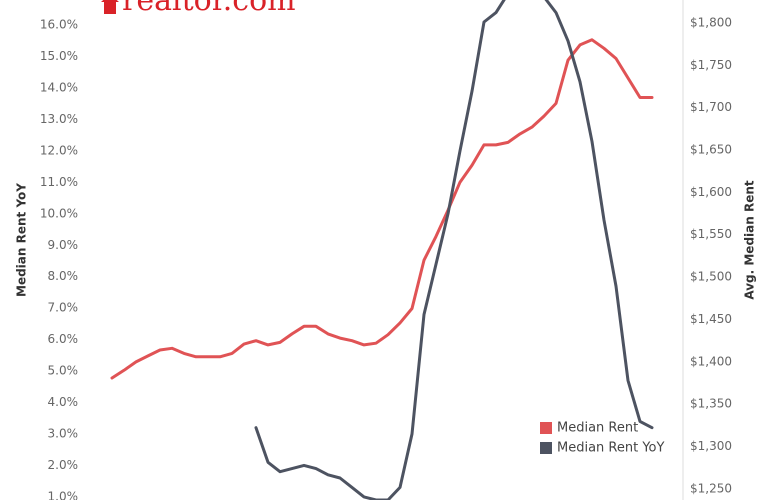 The height and width of the screenshot is (500, 768). What do you see at coordinates (711, 65) in the screenshot?
I see `y2-tick-label: $1,750` at bounding box center [711, 65].